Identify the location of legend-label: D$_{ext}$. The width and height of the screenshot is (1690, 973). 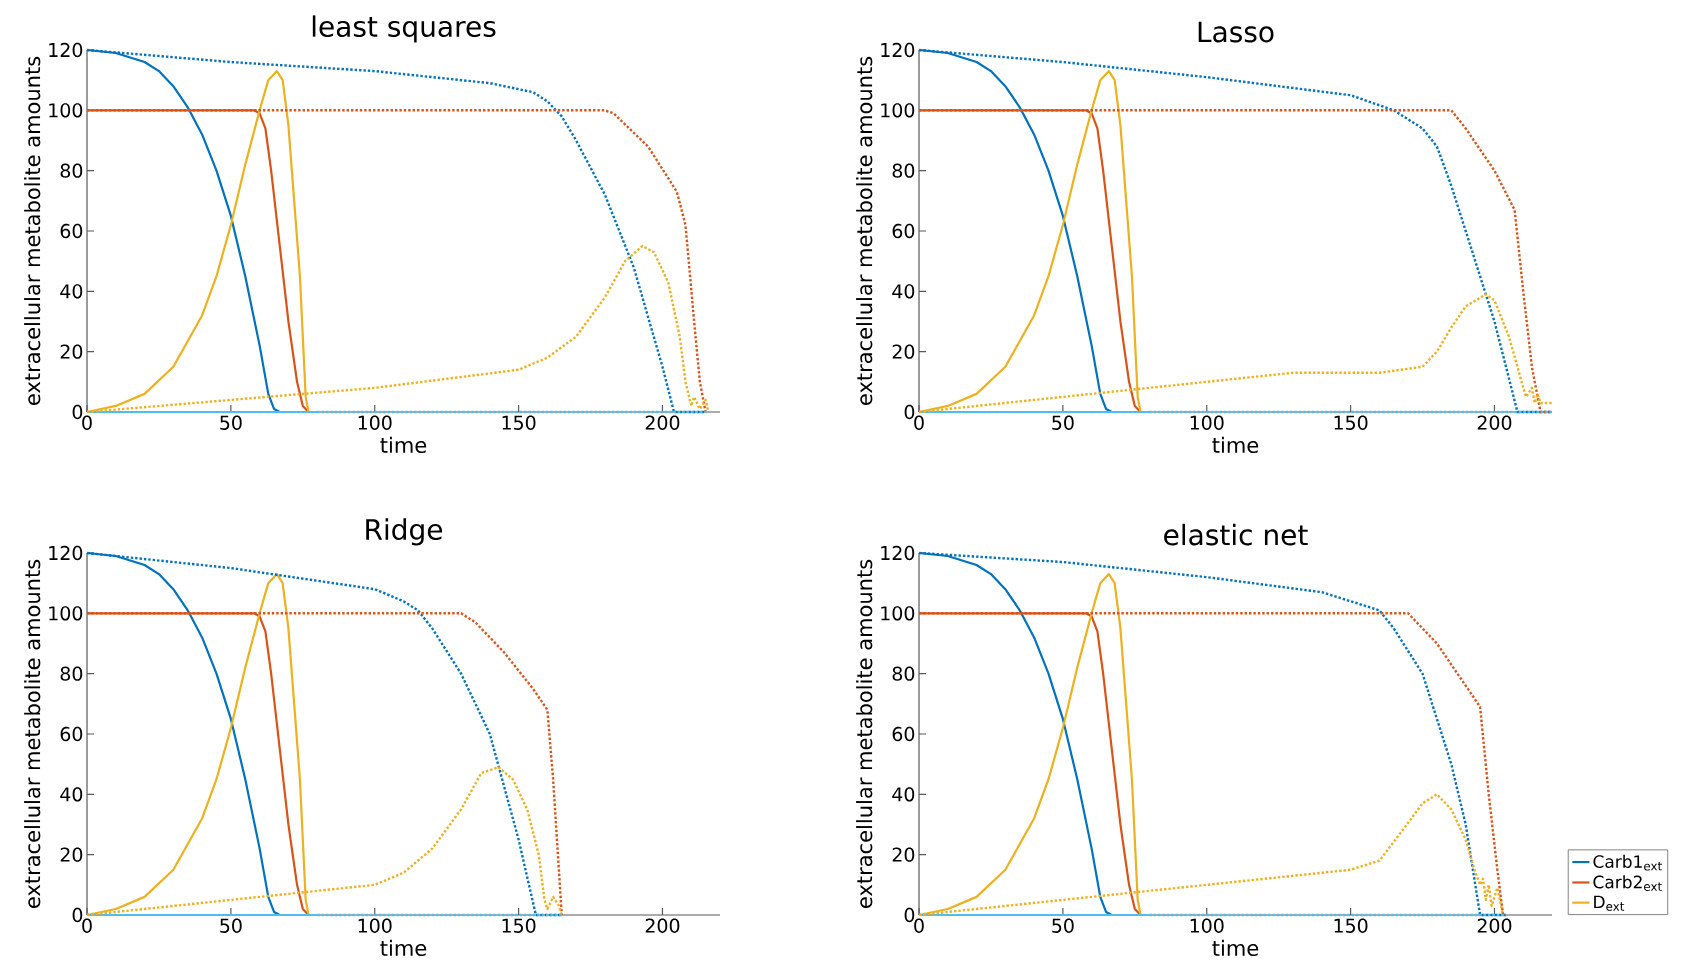
(1609, 903).